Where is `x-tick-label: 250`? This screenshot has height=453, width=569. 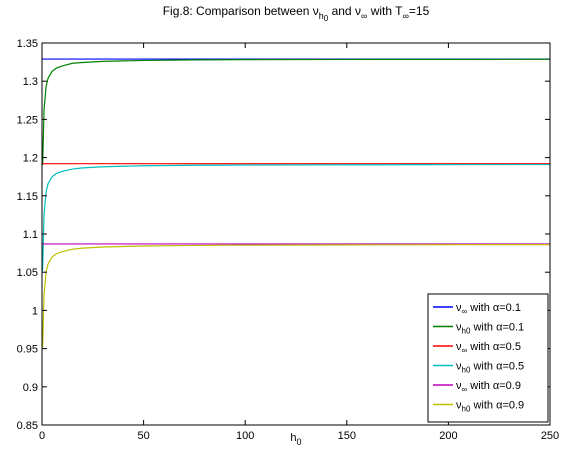 x-tick-label: 250 is located at coordinates (550, 436).